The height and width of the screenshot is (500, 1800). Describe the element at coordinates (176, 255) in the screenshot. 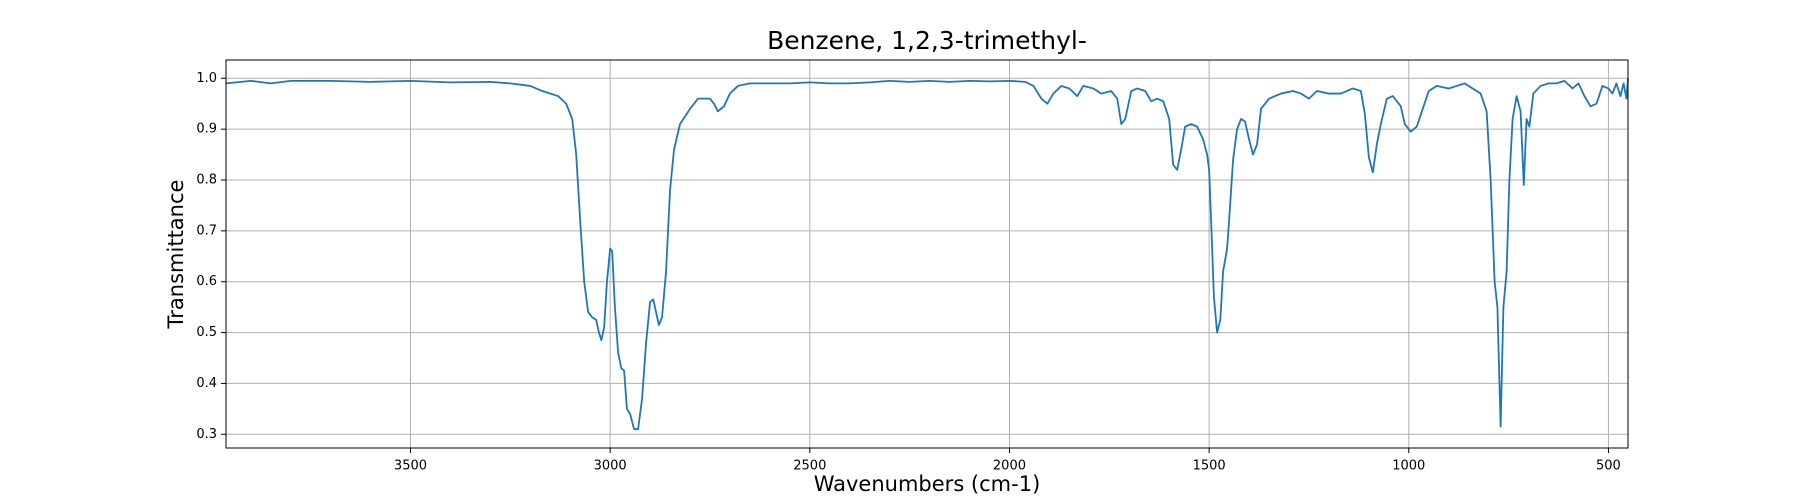

I see `y-axis-label: Transmittance` at that location.